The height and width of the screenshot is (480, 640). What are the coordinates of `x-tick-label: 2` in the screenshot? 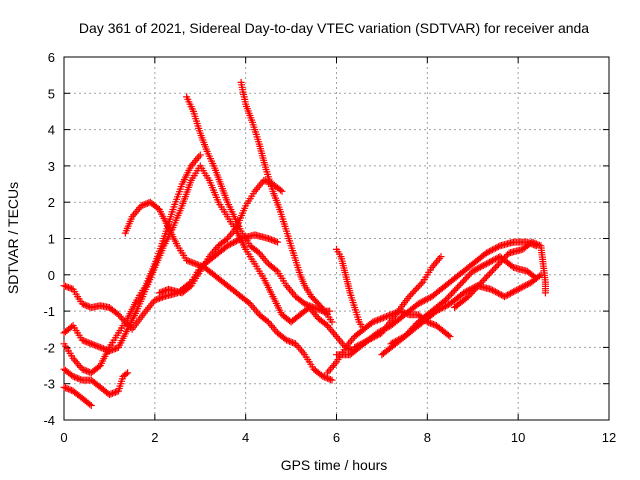 It's located at (154, 437).